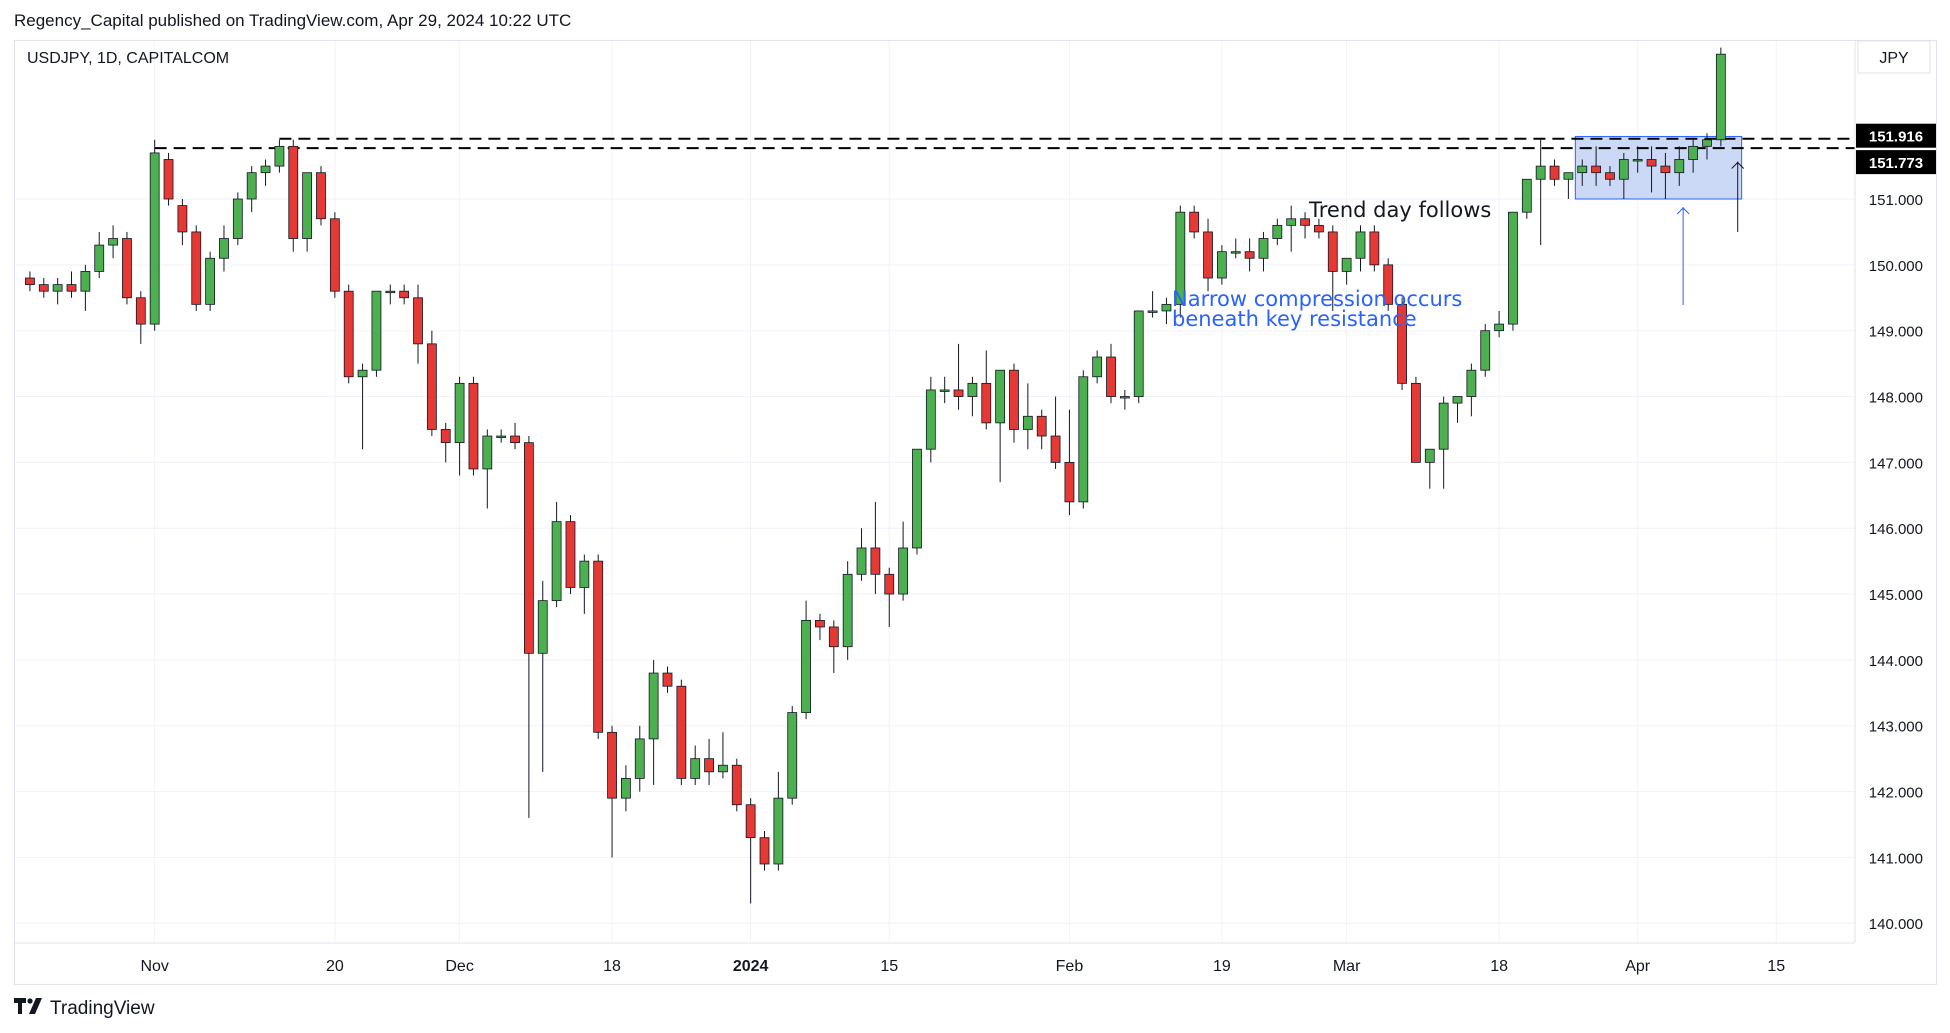 This screenshot has height=1033, width=1950. What do you see at coordinates (154, 966) in the screenshot?
I see `x-tick-label: Nov` at bounding box center [154, 966].